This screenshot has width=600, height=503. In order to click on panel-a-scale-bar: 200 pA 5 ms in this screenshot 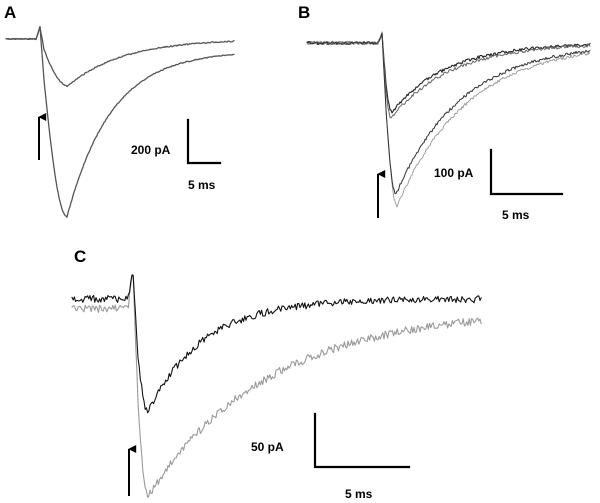, I will do `click(176, 155)`.